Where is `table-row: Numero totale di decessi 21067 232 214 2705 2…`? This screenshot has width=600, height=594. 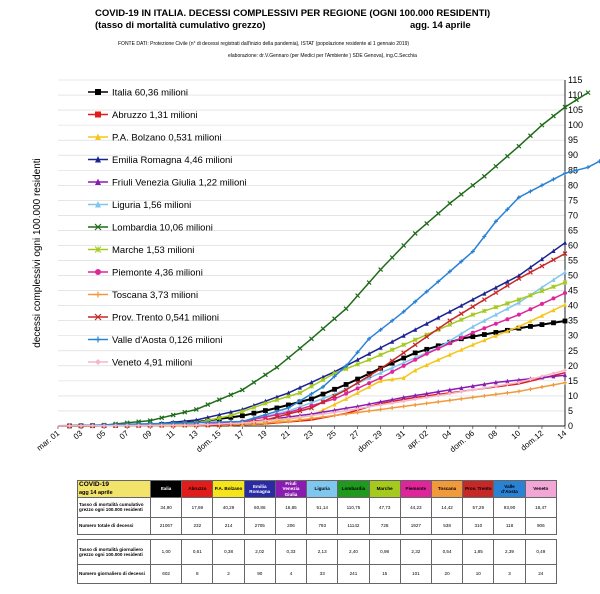
table-row: Numero totale di decessi 21067 232 214 2705 2… is located at coordinates (317, 525).